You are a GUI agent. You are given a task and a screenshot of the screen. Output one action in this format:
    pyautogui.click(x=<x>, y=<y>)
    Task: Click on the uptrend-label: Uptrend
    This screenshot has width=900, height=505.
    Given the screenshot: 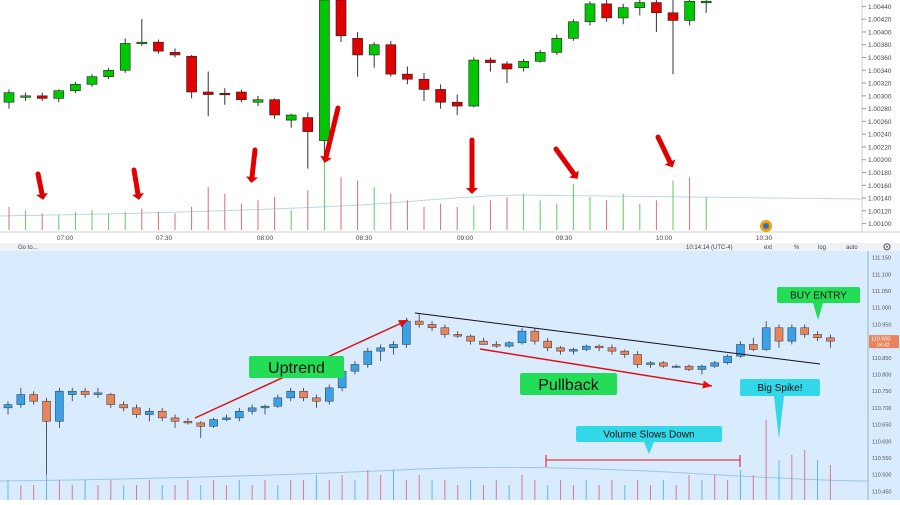 What is the action you would take?
    pyautogui.click(x=296, y=367)
    